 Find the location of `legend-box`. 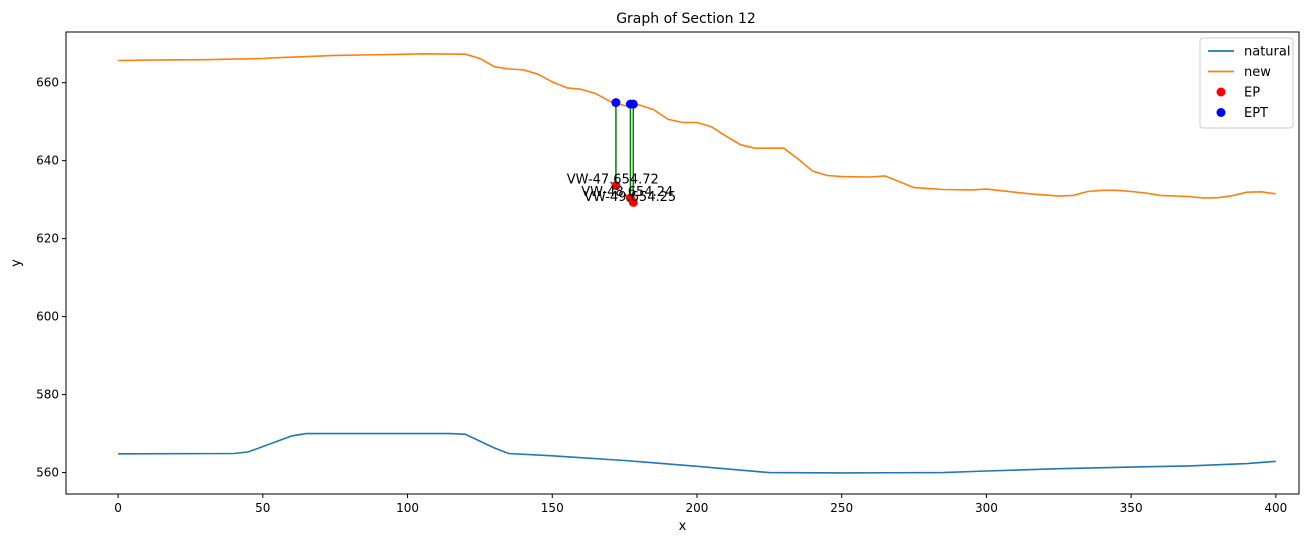

legend-box is located at coordinates (1246, 83).